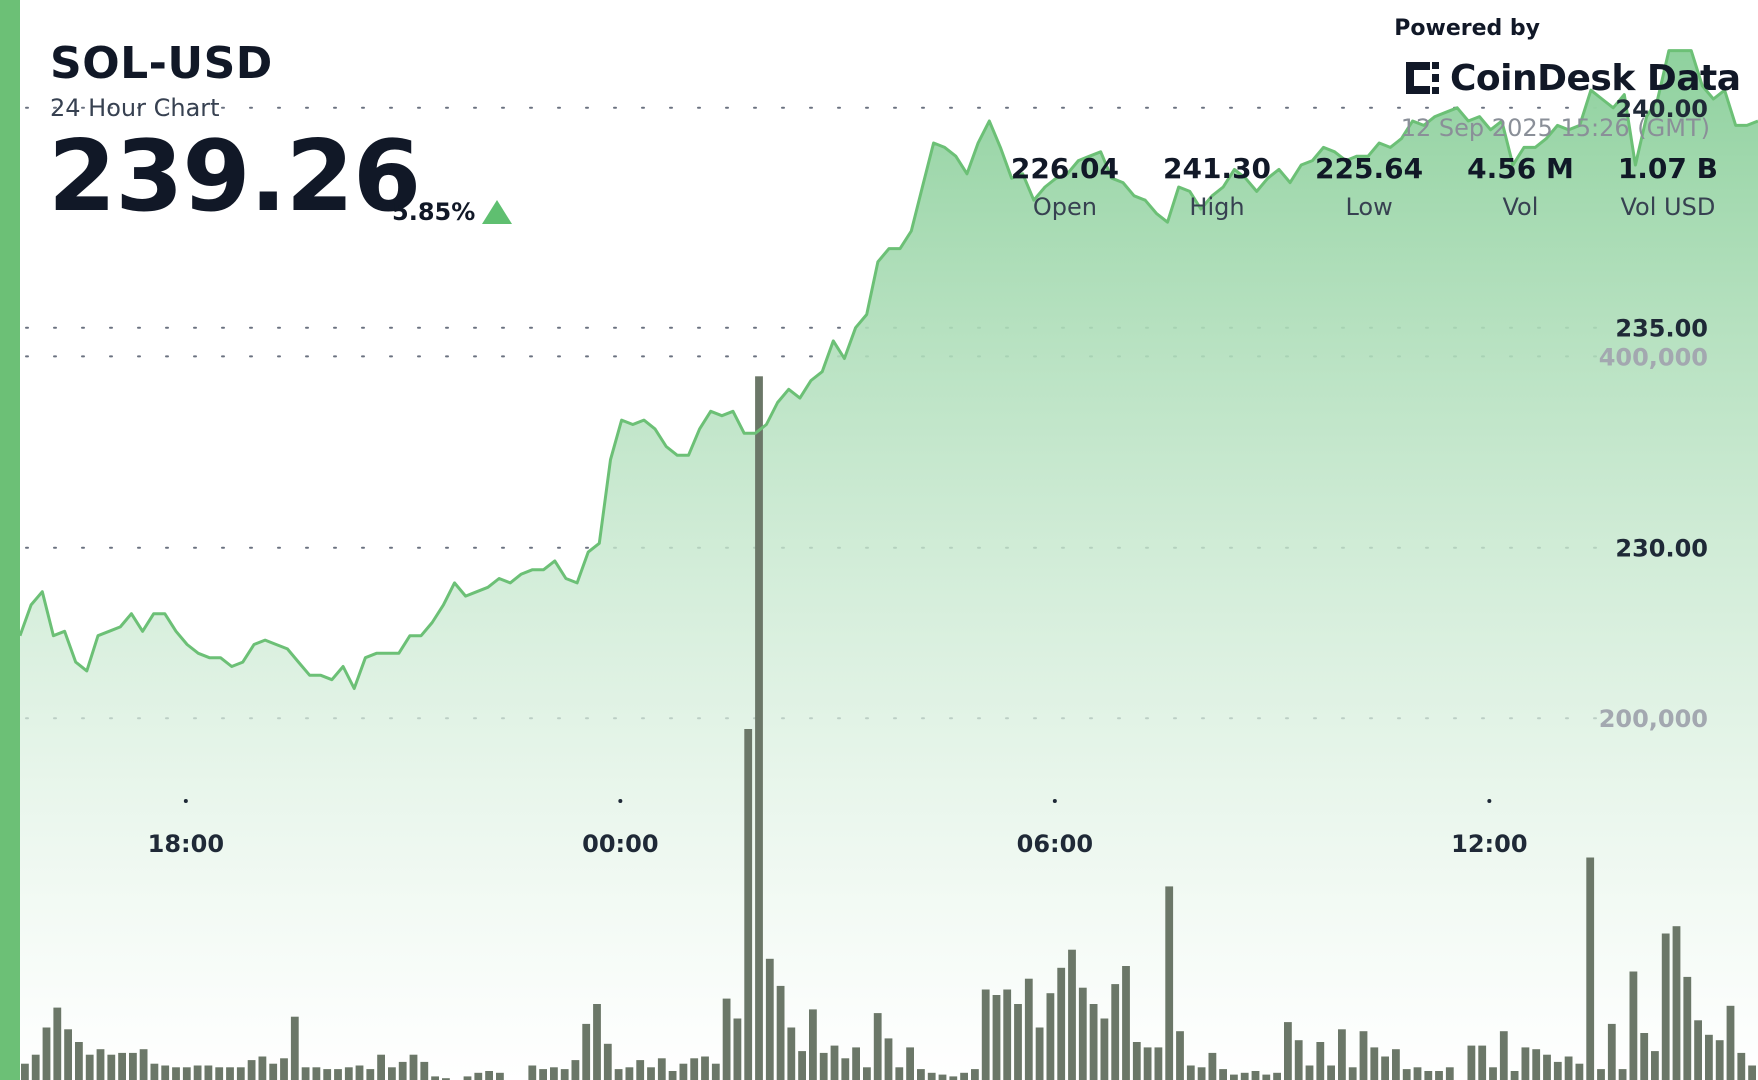  I want to click on chart-subtitle: 24 Hour Chart, so click(135, 108).